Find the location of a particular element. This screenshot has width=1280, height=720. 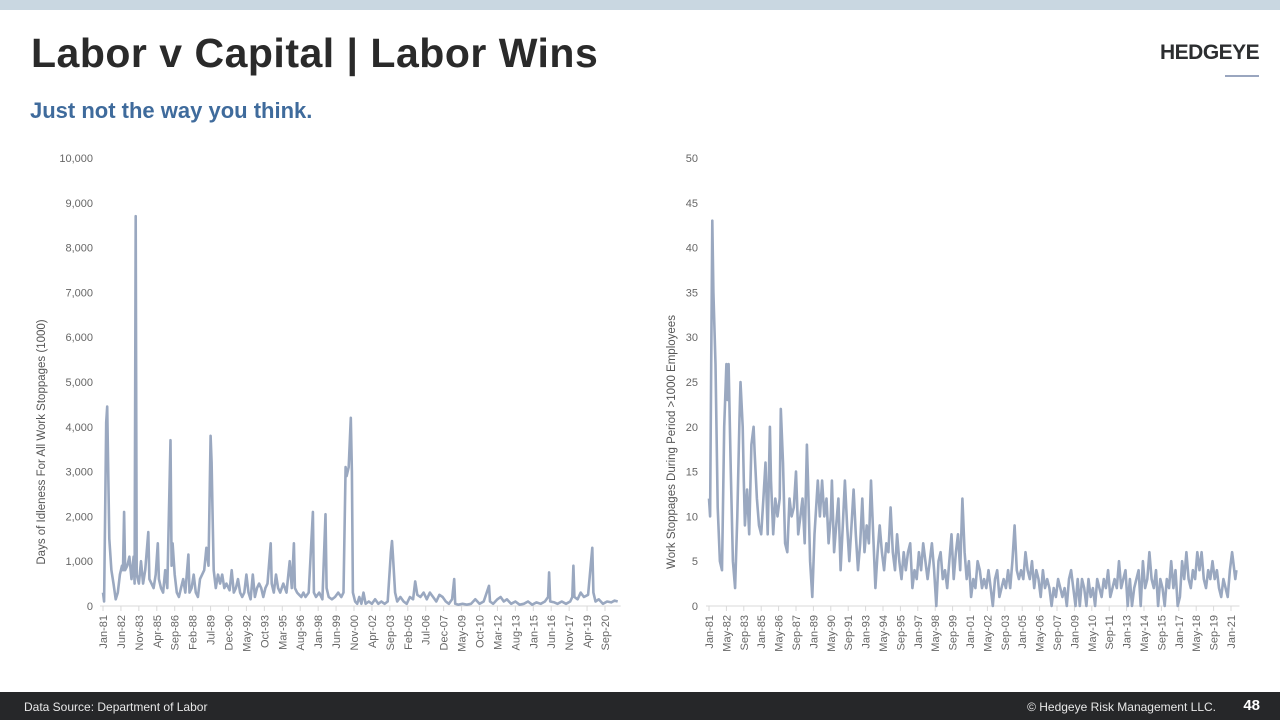

x-tick-label: Aug-13 is located at coordinates (516, 632).